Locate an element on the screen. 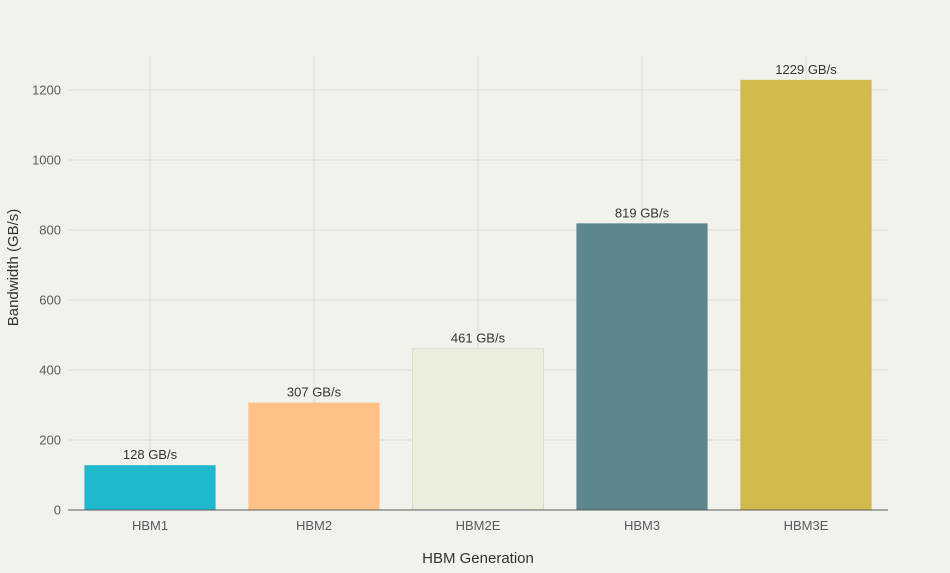 This screenshot has height=573, width=950. x-tick-labels: HBM1 HBM2 HBM2E HBM3 HBM3E is located at coordinates (480, 525).